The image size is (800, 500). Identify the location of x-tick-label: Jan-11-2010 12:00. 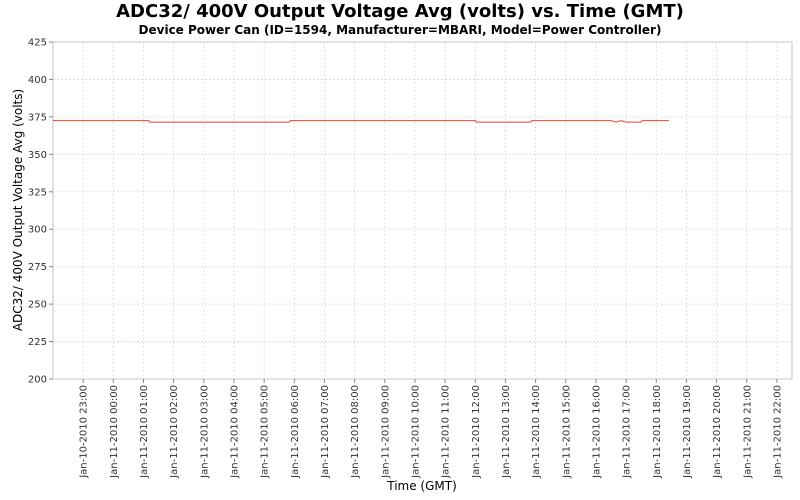
(476, 432).